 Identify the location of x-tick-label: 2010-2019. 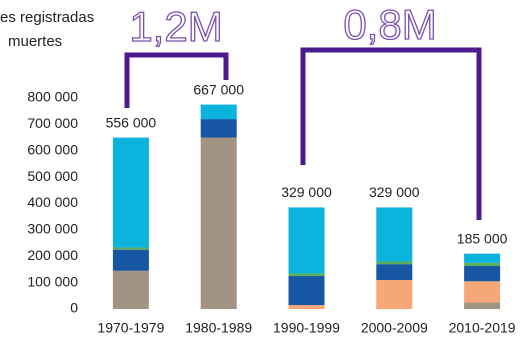
(482, 328).